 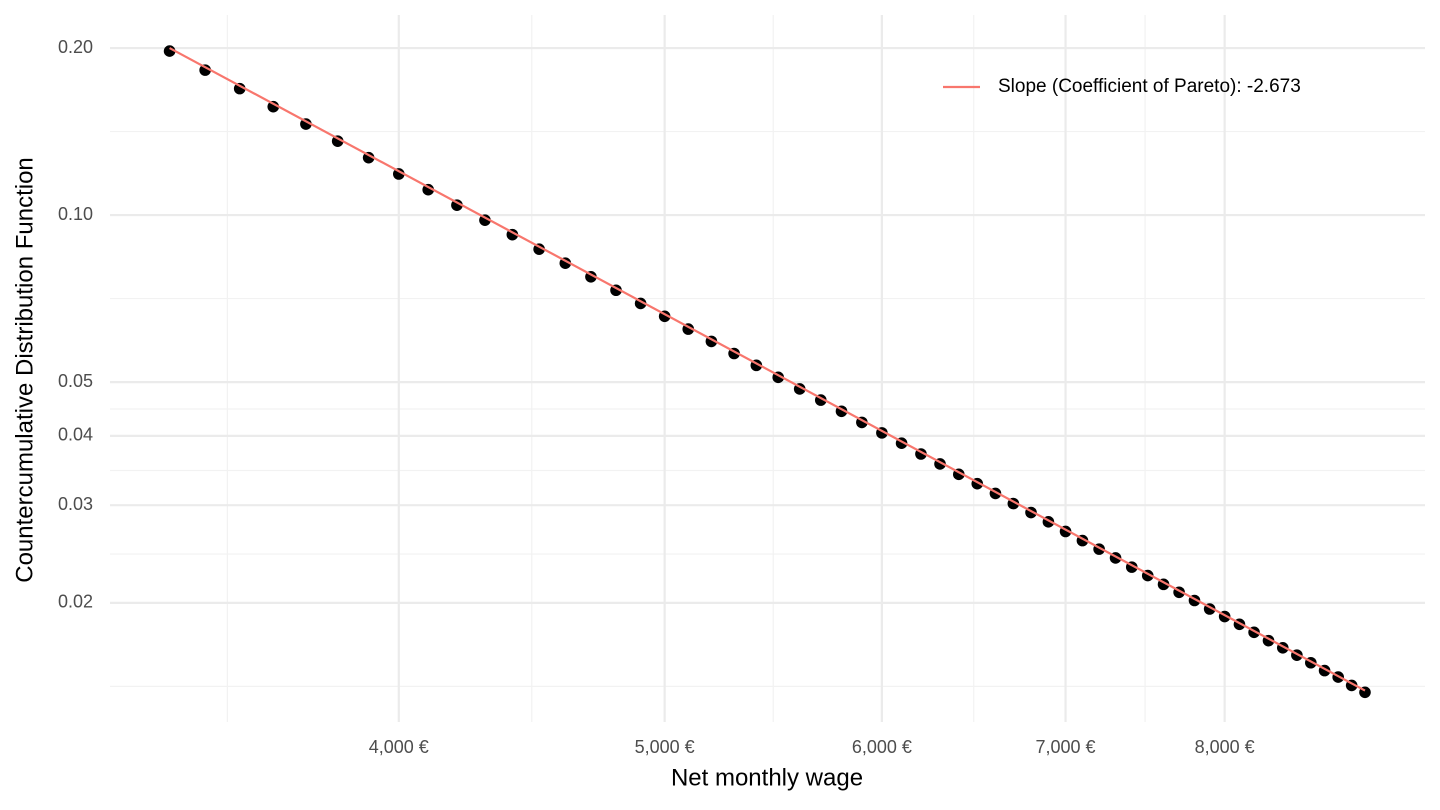 I want to click on y-tick-label: 0.10, so click(x=75, y=214).